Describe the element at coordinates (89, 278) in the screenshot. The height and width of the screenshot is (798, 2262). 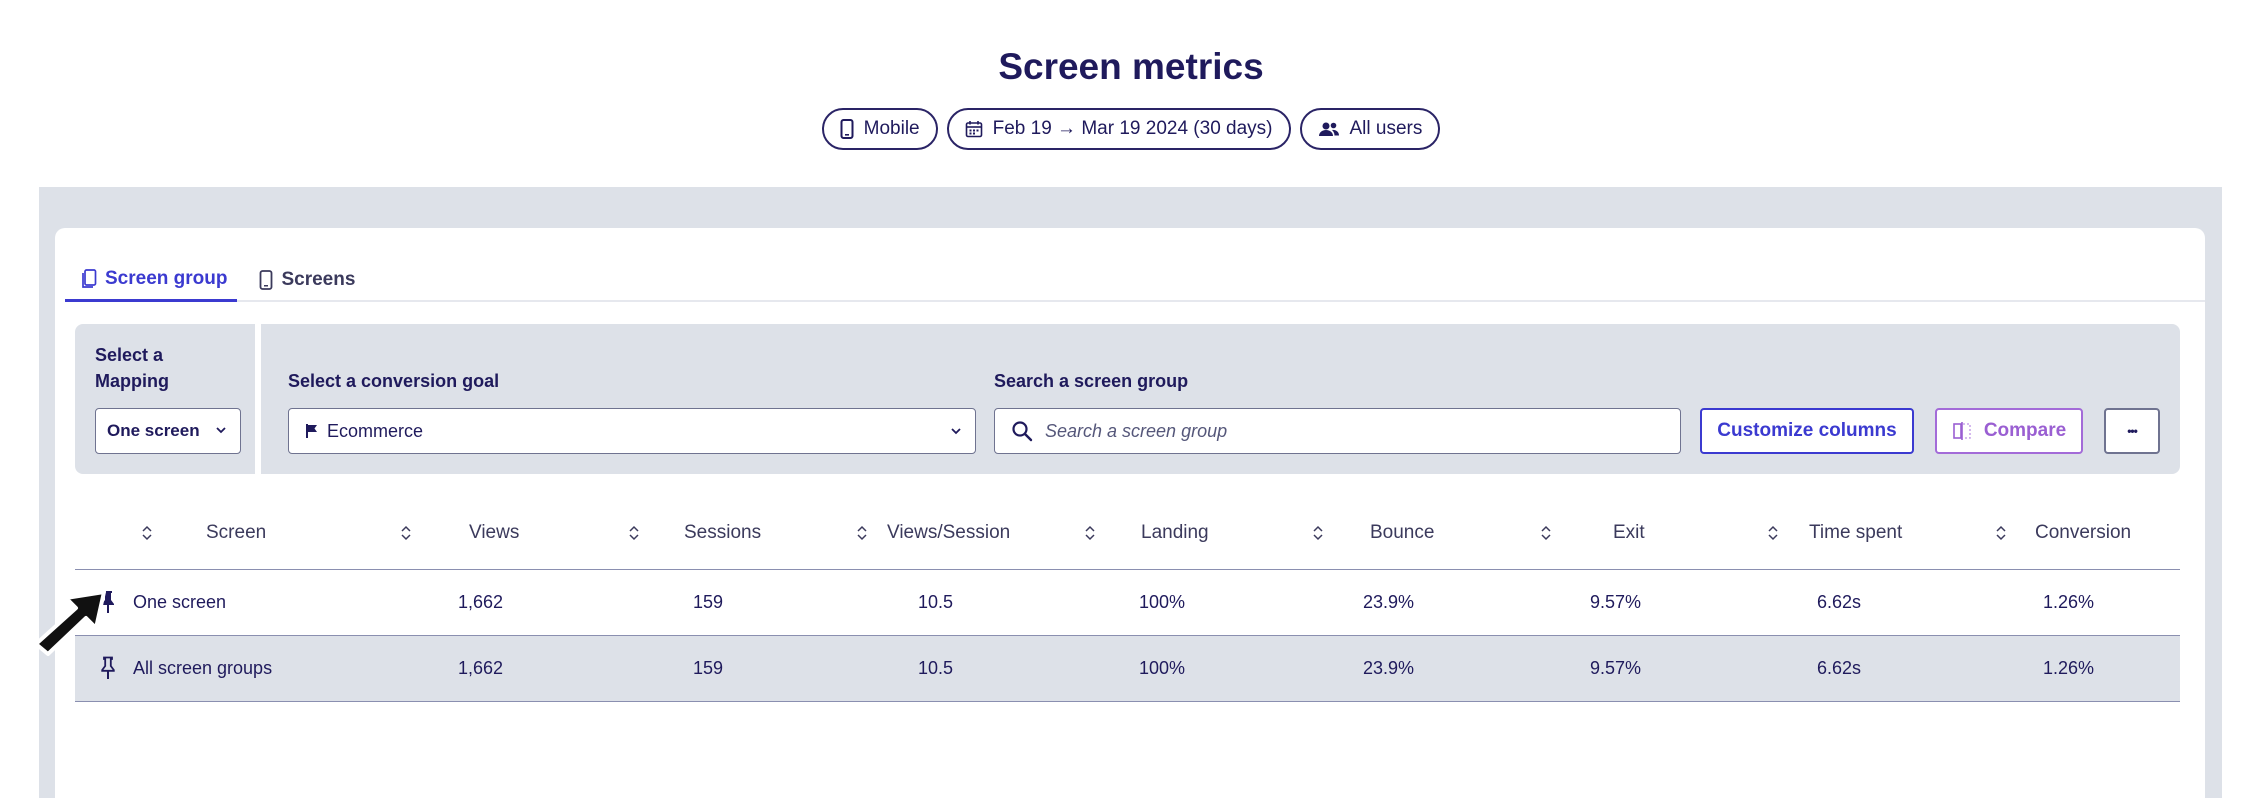
I see `screen-group-icon` at that location.